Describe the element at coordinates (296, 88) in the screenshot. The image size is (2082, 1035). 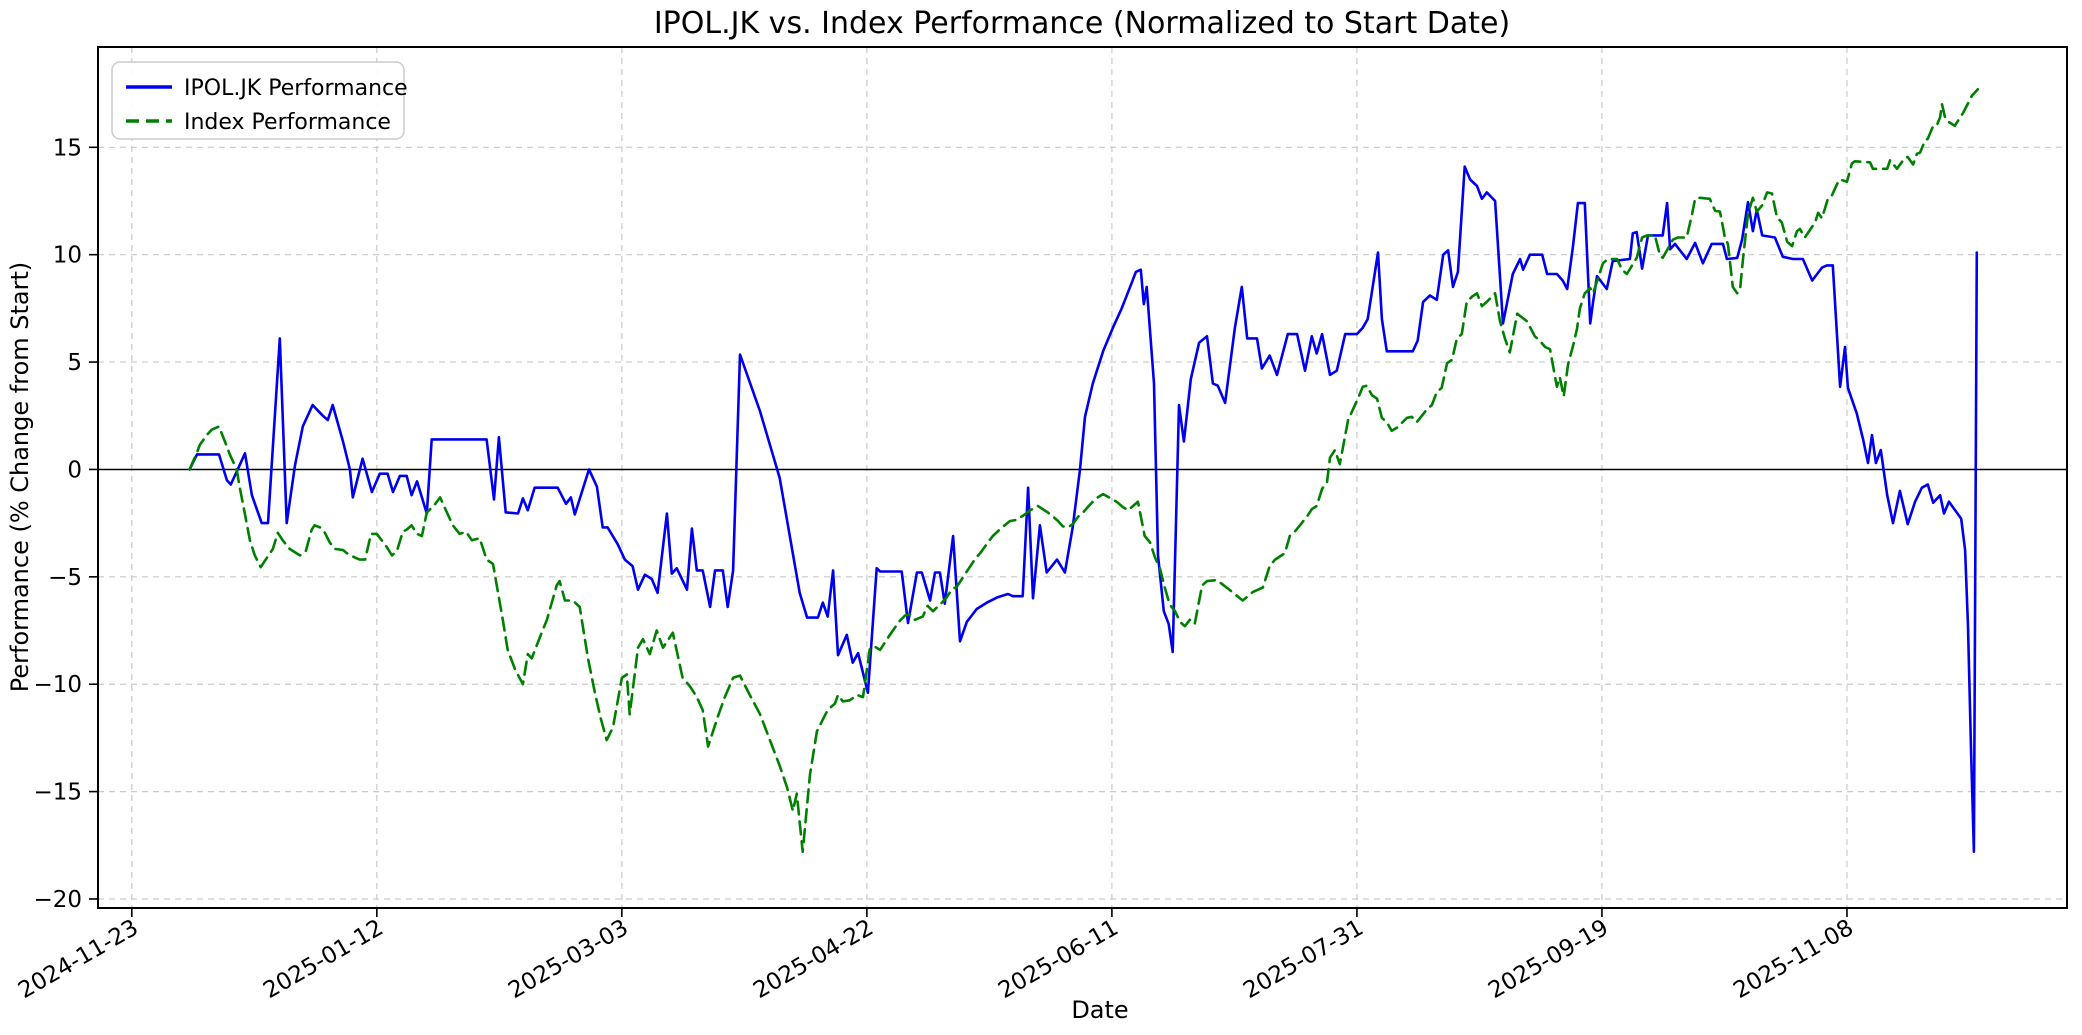
I see `legend-label-ipol: IPOL.JK Performance` at that location.